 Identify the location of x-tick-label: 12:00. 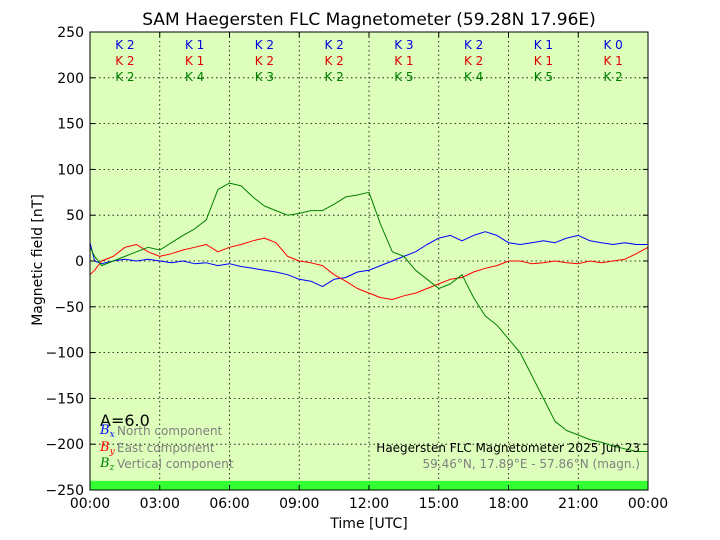
(369, 504).